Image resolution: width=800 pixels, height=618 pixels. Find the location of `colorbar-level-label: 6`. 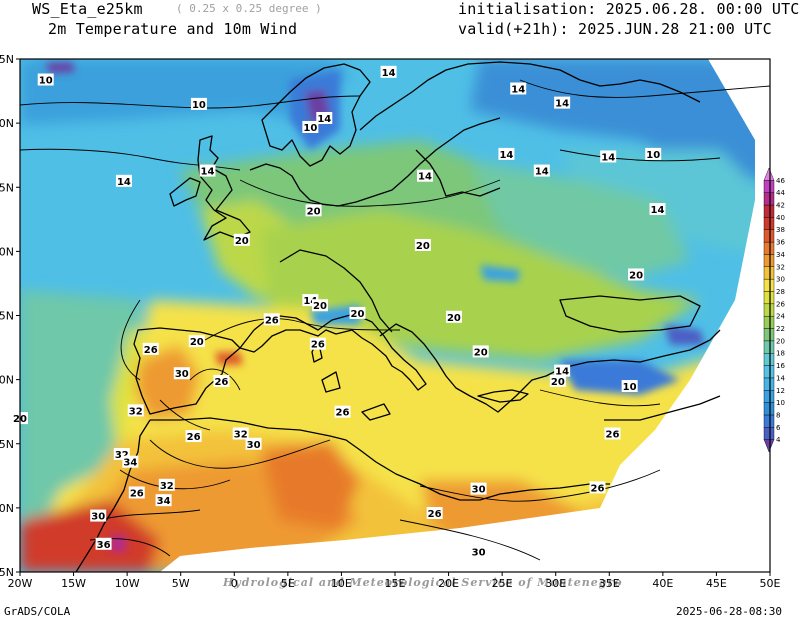

colorbar-level-label: 6 is located at coordinates (778, 428).